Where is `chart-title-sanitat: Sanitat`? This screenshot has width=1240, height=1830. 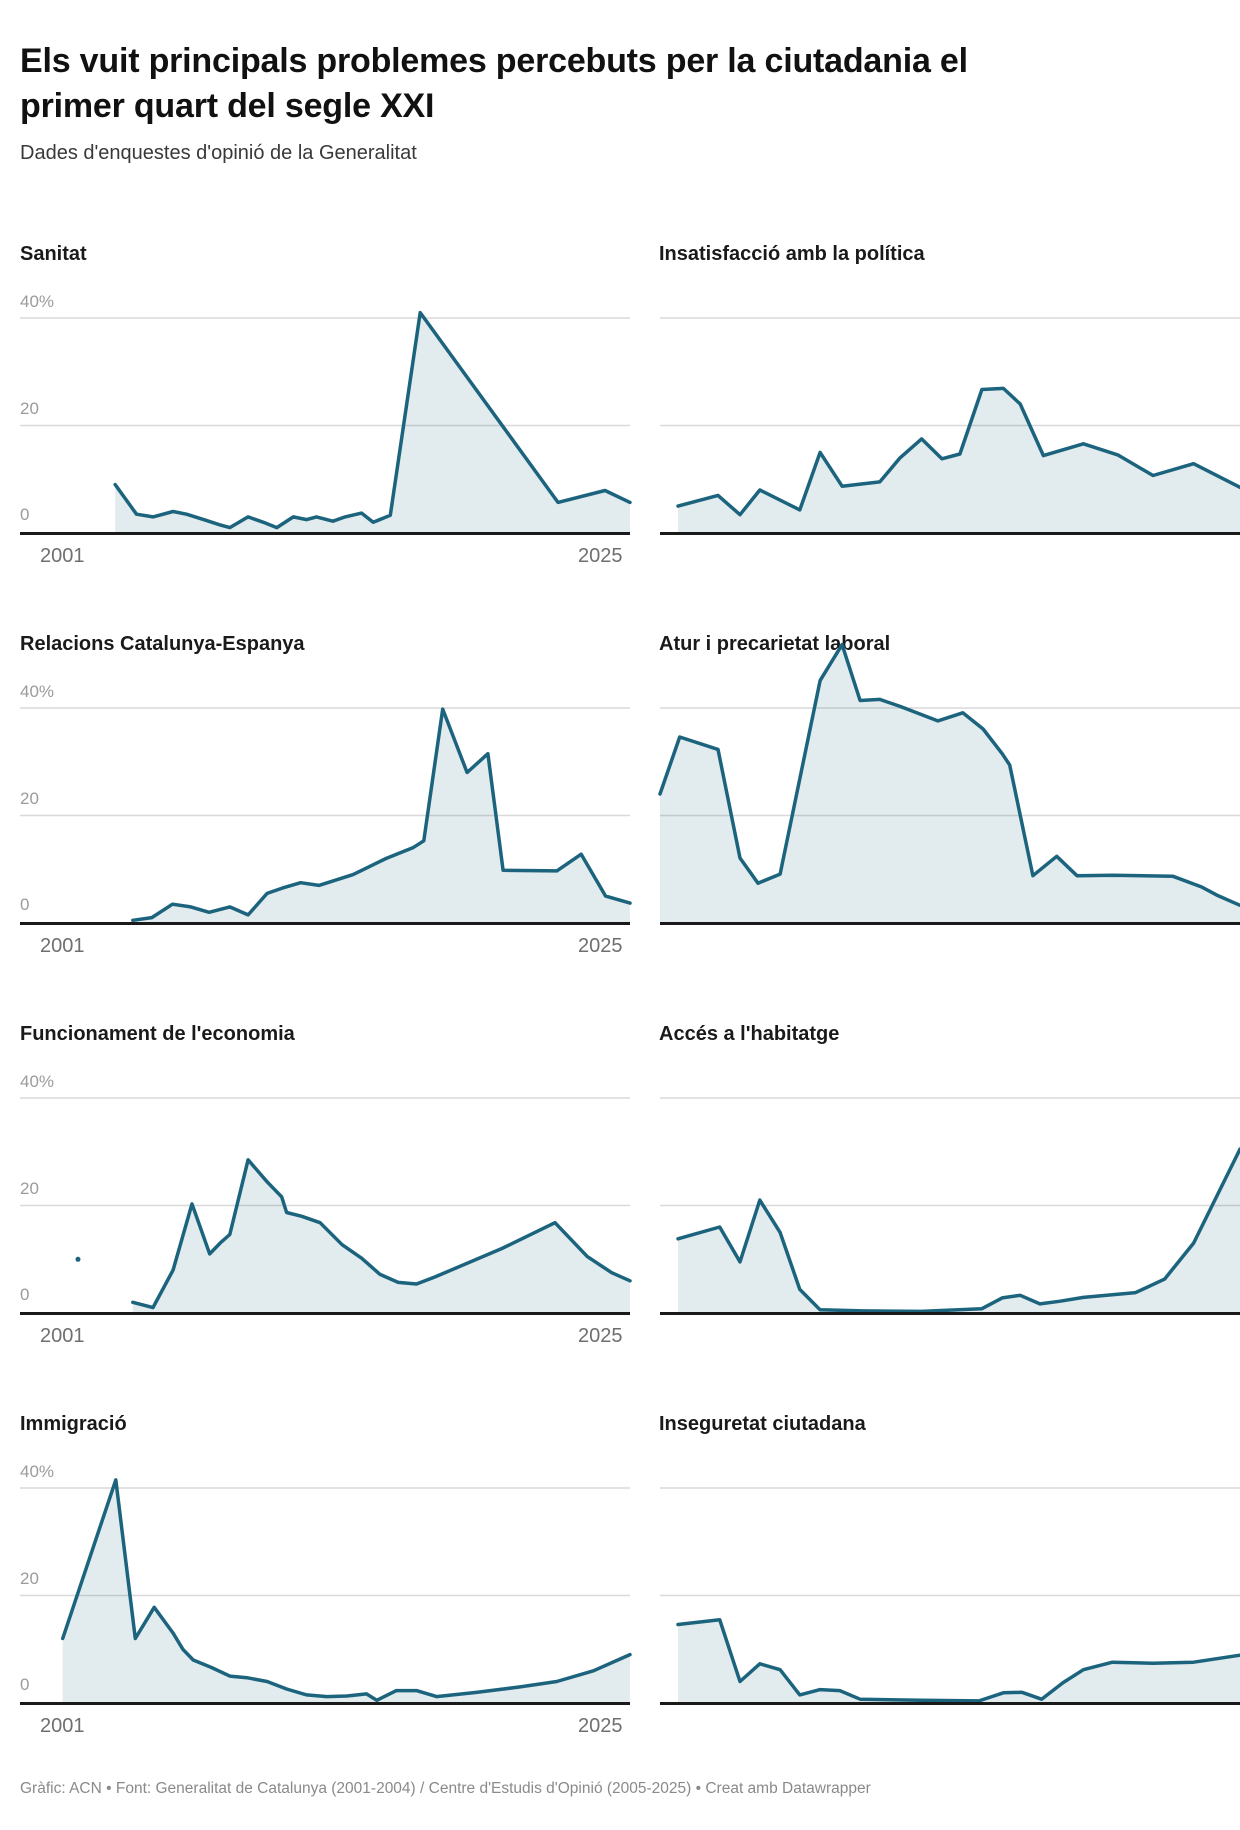
chart-title-sanitat: Sanitat is located at coordinates (53, 254).